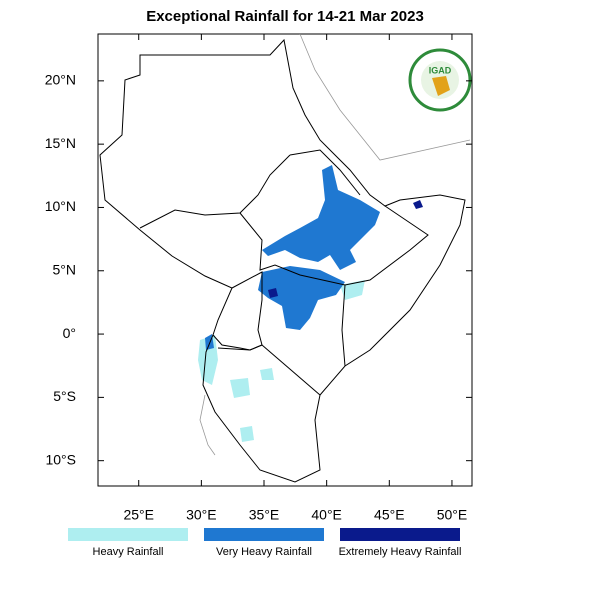  I want to click on y-tick-label: 10°N, so click(60, 206).